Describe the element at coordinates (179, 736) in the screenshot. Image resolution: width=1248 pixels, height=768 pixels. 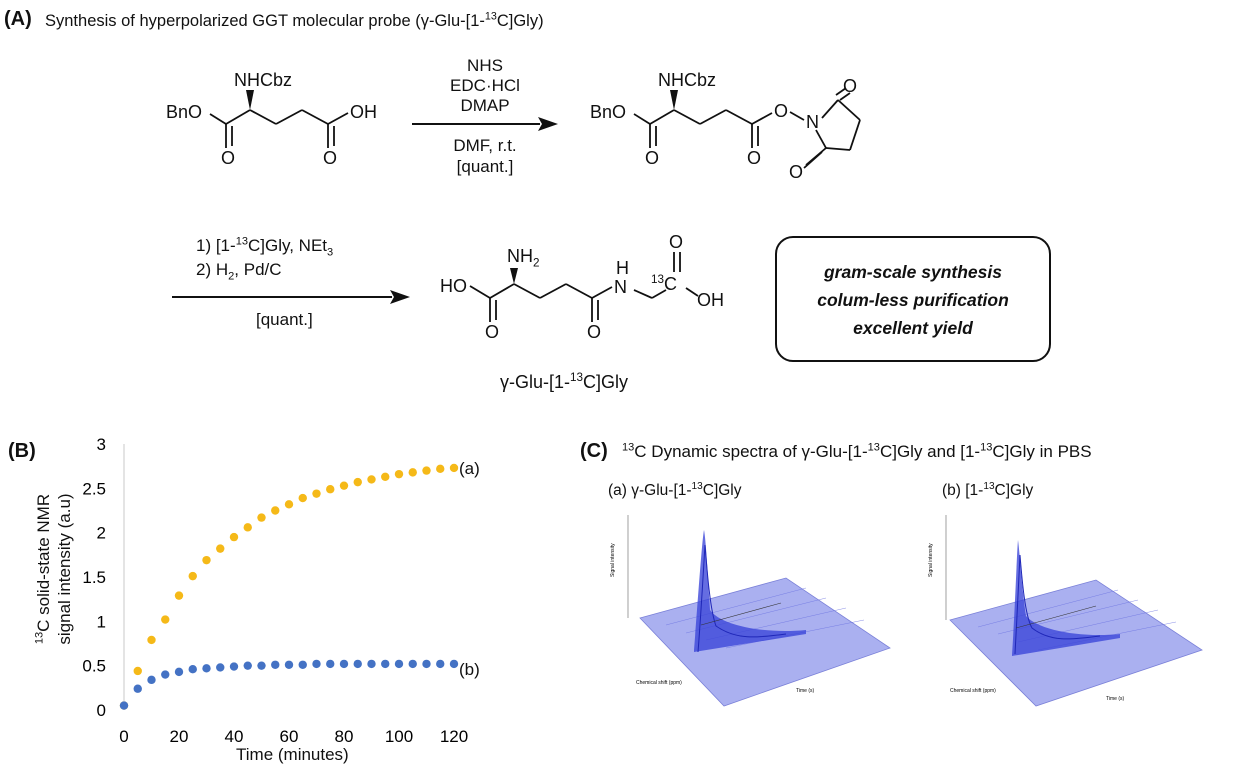
I see `x-tick-label: 20` at that location.